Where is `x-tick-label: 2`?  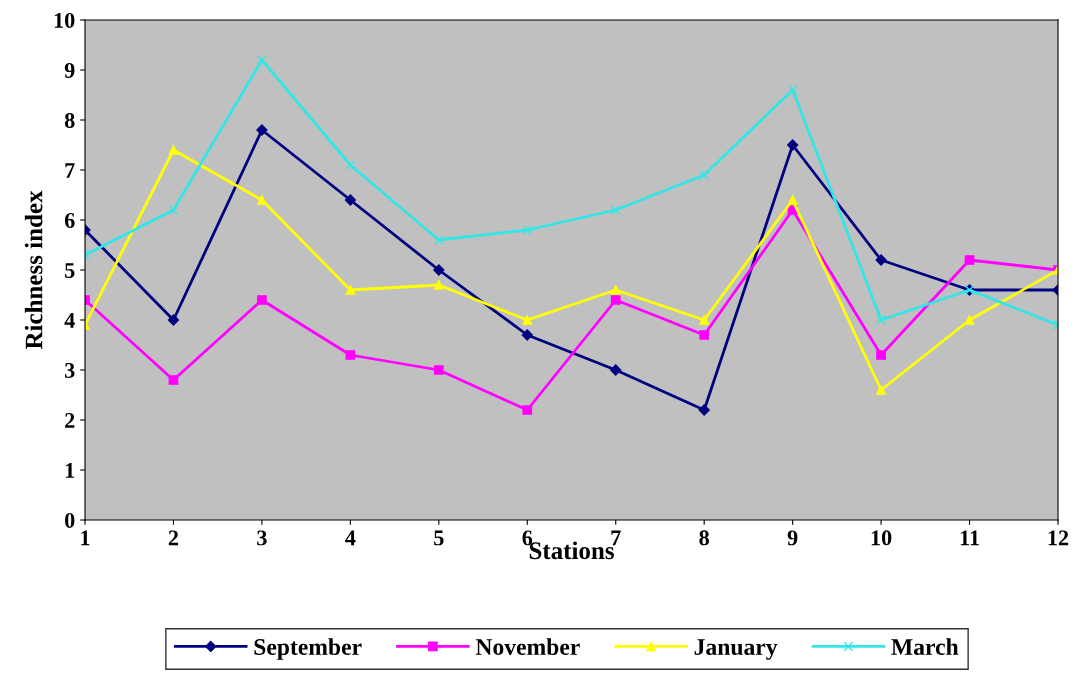 x-tick-label: 2 is located at coordinates (173, 538).